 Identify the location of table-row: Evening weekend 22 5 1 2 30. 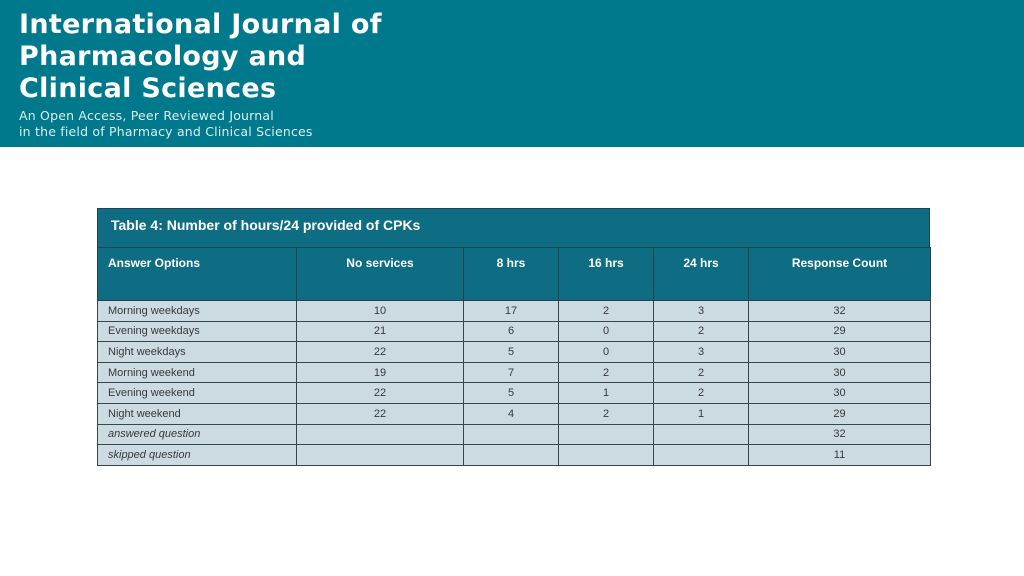
(514, 393).